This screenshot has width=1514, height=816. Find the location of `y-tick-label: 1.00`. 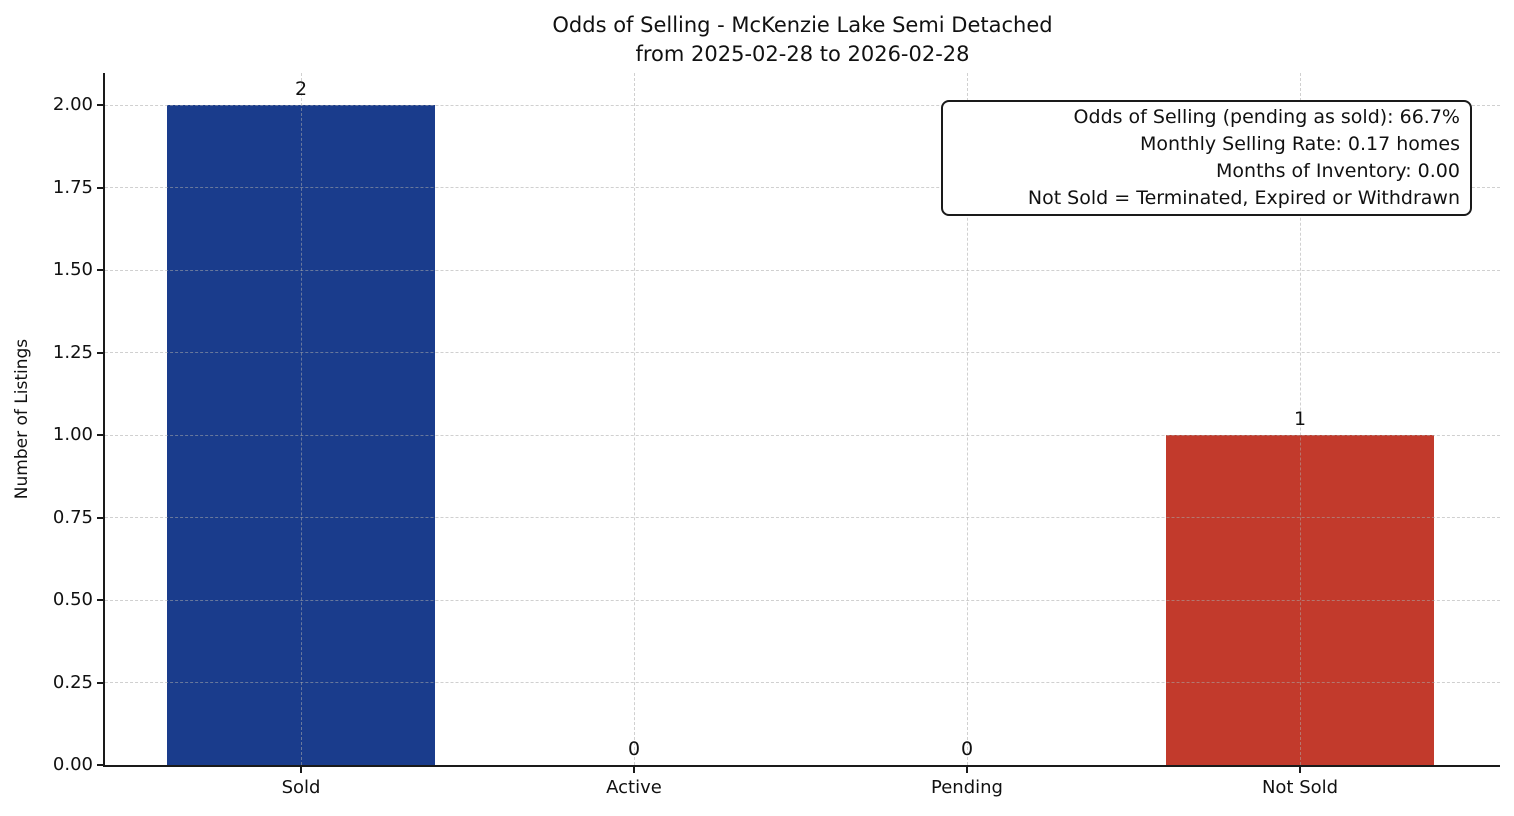

y-tick-label: 1.00 is located at coordinates (72, 434).